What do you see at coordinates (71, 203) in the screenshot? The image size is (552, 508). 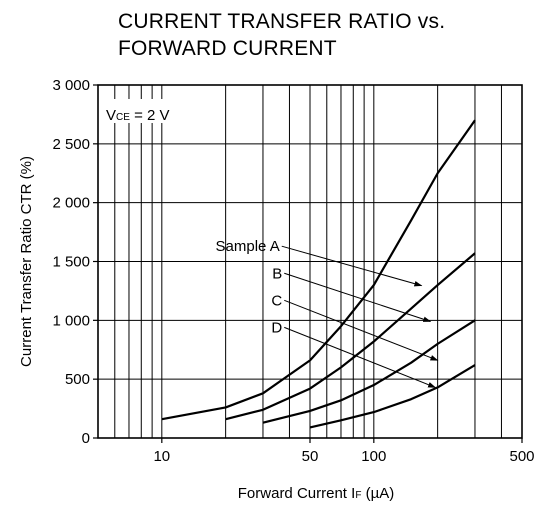 I see `y-tick-label: 2 000` at bounding box center [71, 203].